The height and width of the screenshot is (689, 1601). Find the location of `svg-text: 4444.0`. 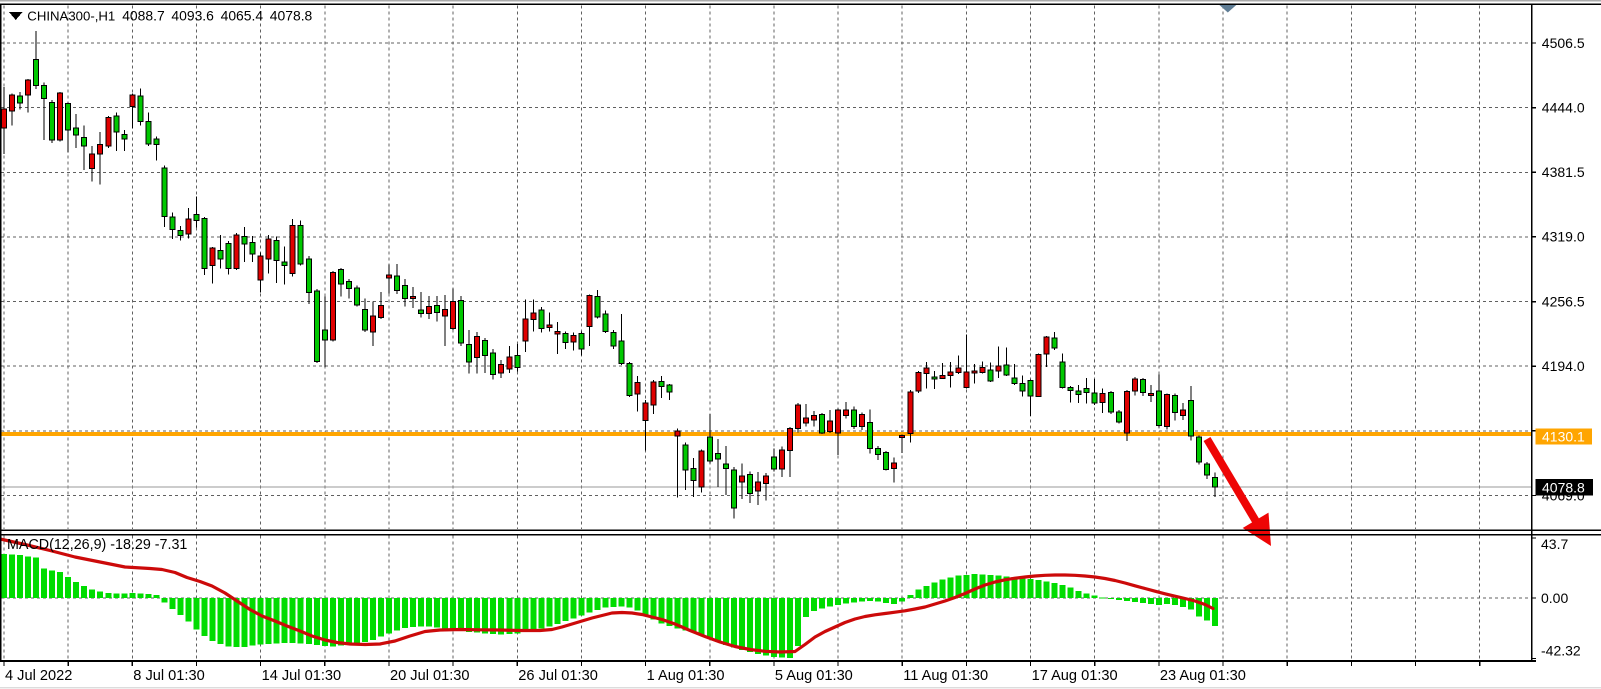

svg-text: 4444.0 is located at coordinates (1563, 107).